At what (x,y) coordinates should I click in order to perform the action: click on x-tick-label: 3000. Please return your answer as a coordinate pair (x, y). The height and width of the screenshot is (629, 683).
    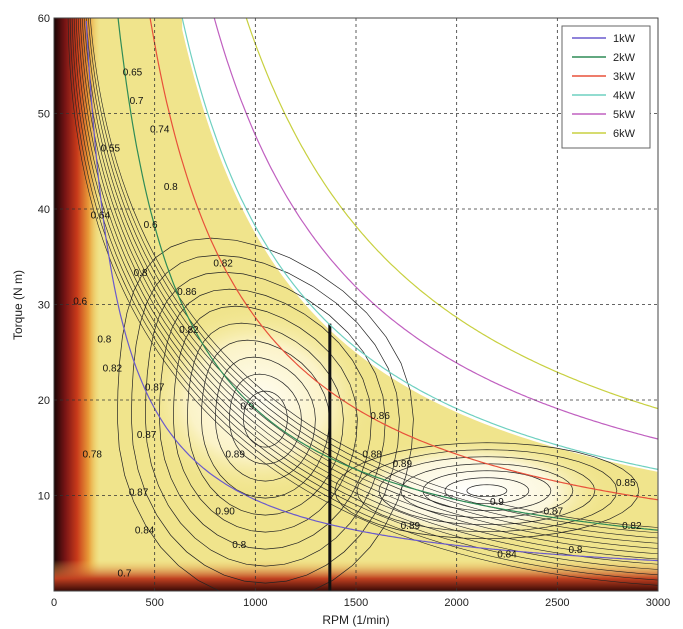
    Looking at the image, I should click on (658, 603).